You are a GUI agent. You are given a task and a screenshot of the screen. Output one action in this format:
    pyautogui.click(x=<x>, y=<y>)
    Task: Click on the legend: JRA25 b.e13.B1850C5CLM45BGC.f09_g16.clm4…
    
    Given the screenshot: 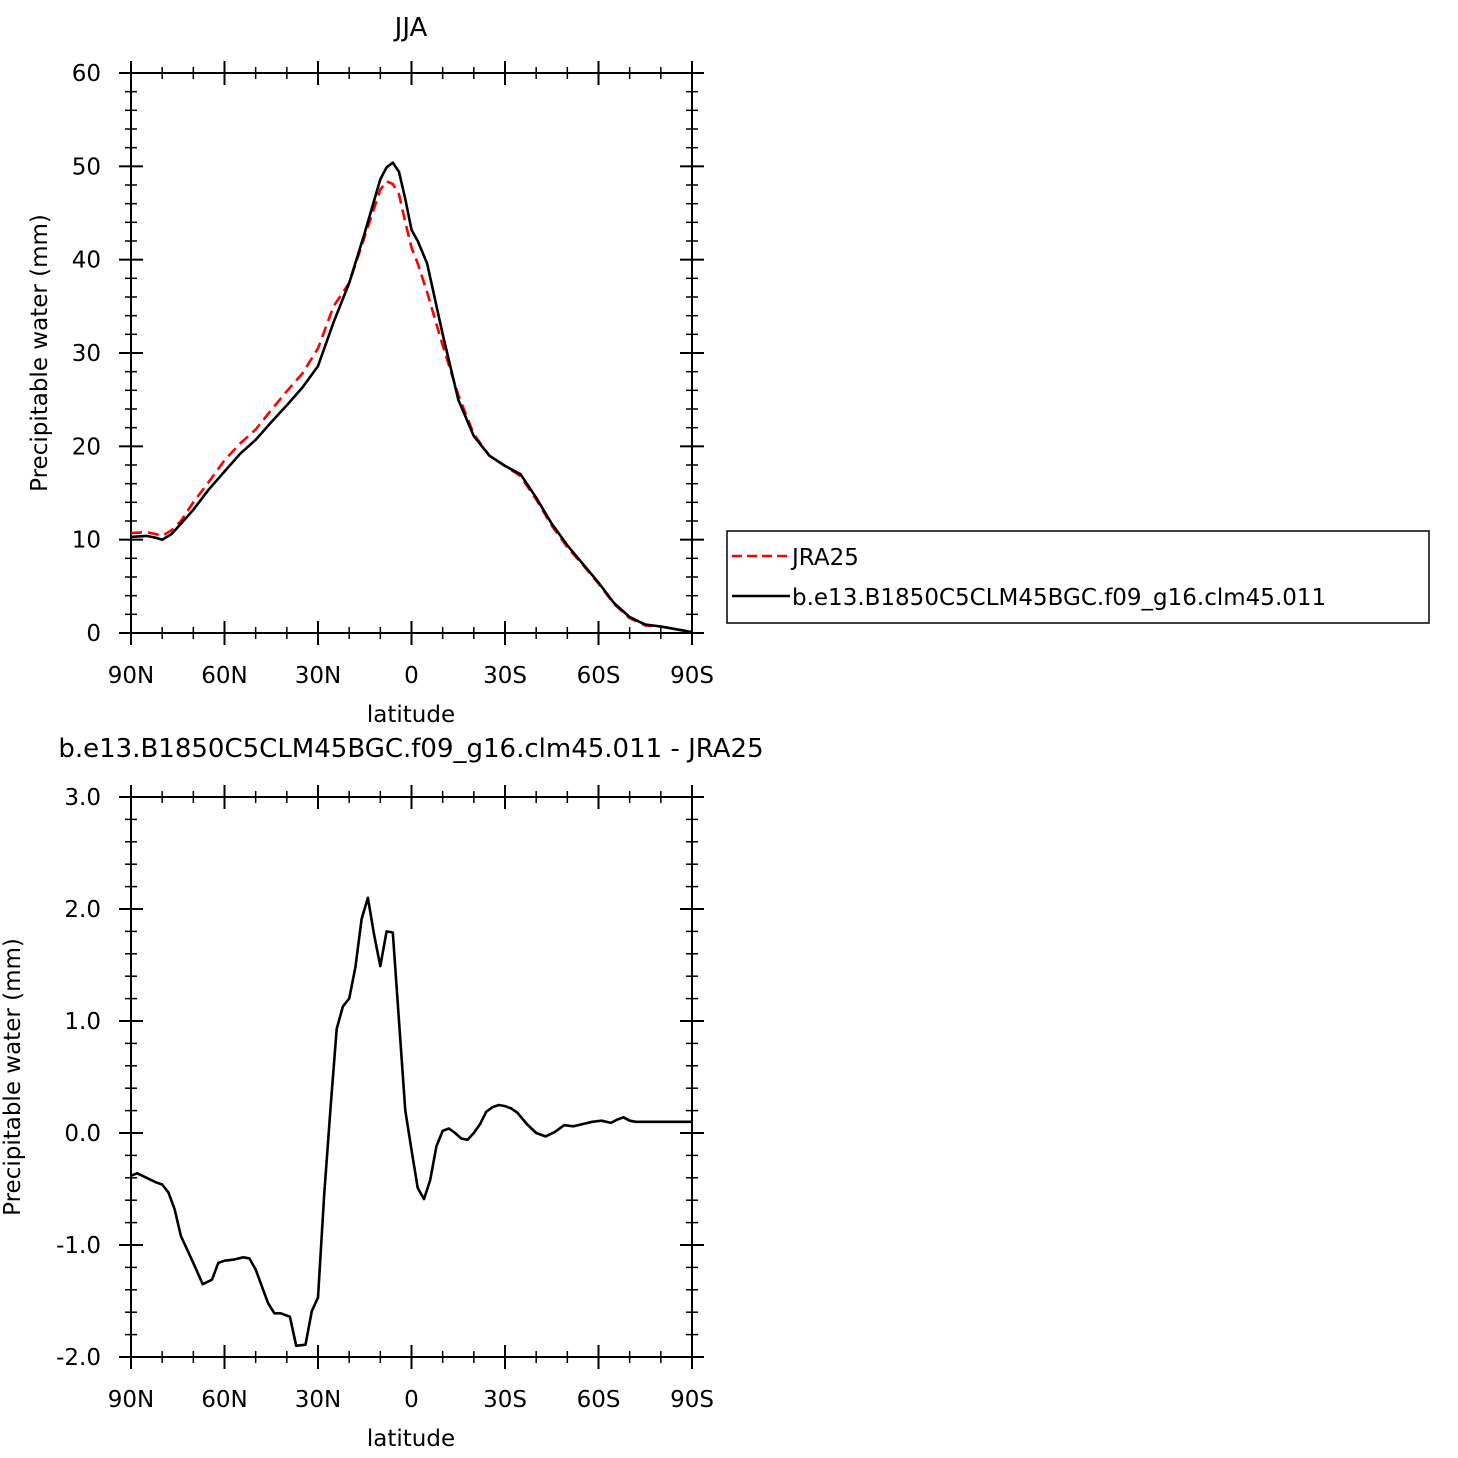 What is the action you would take?
    pyautogui.click(x=1078, y=577)
    